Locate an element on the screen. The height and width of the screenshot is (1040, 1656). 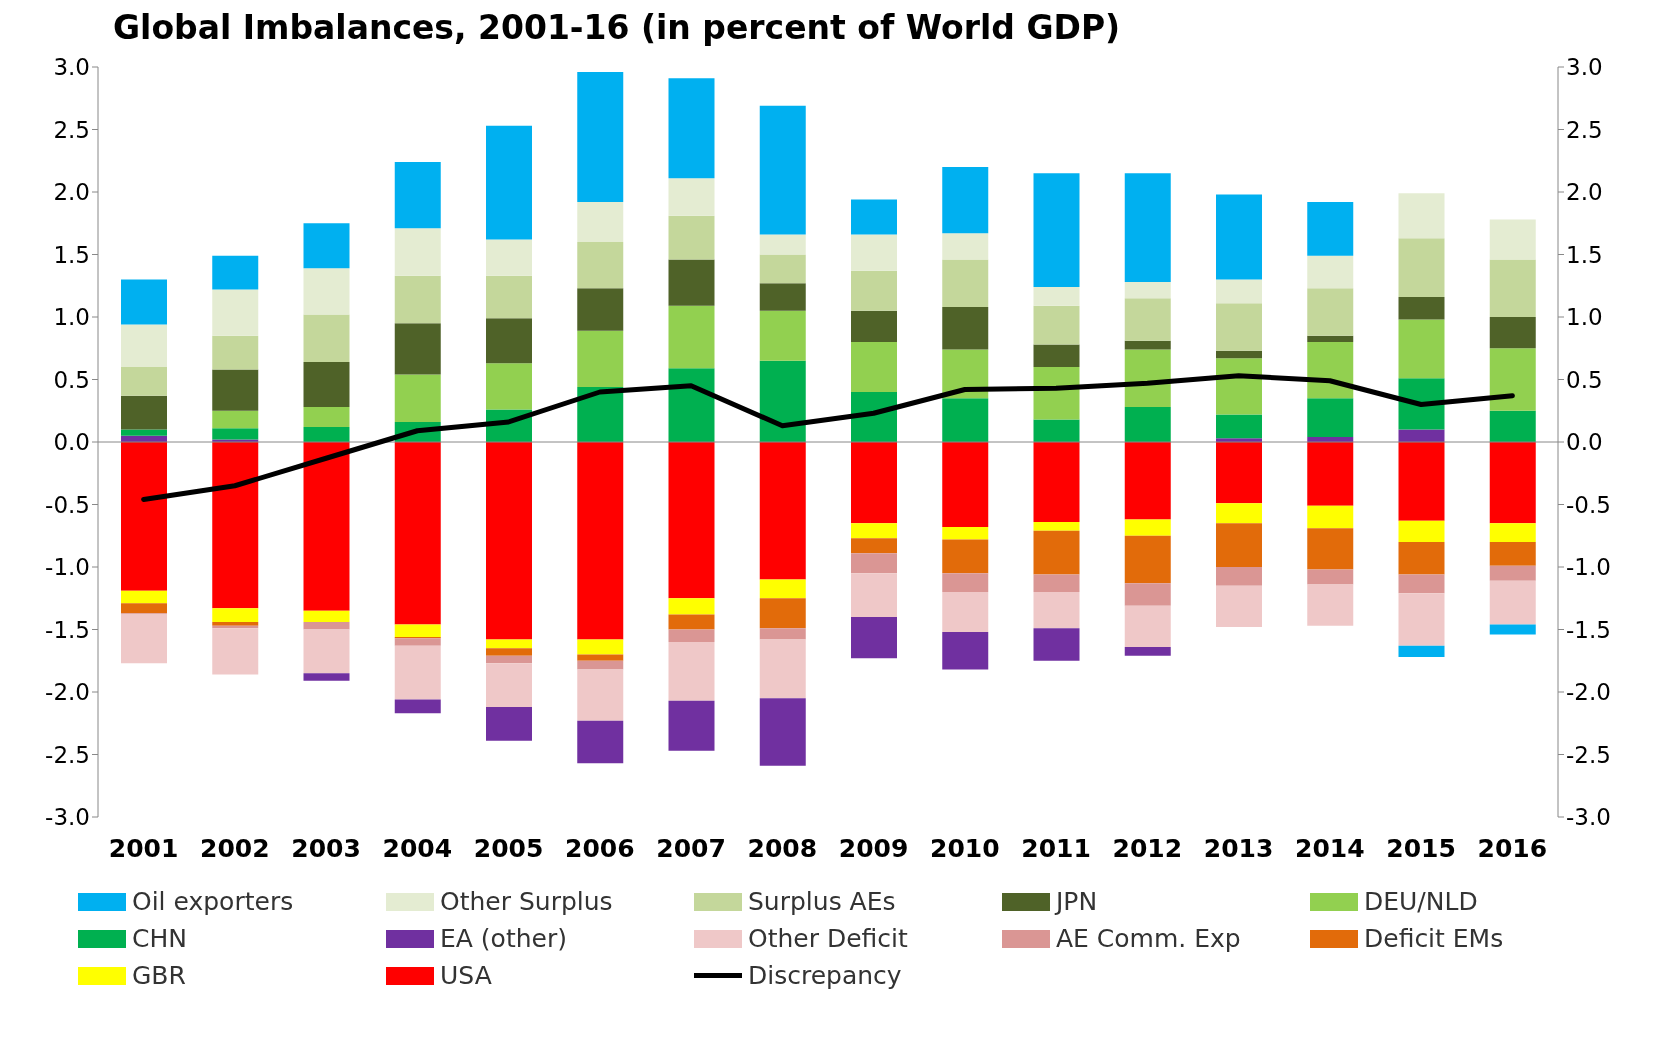
x-tick-label: 2007 is located at coordinates (691, 848).